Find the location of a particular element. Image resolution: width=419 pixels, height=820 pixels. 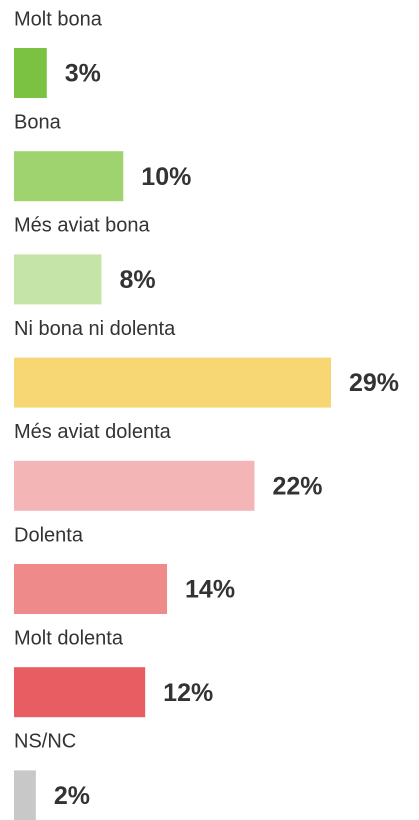

category-label: Bona is located at coordinates (38, 122).